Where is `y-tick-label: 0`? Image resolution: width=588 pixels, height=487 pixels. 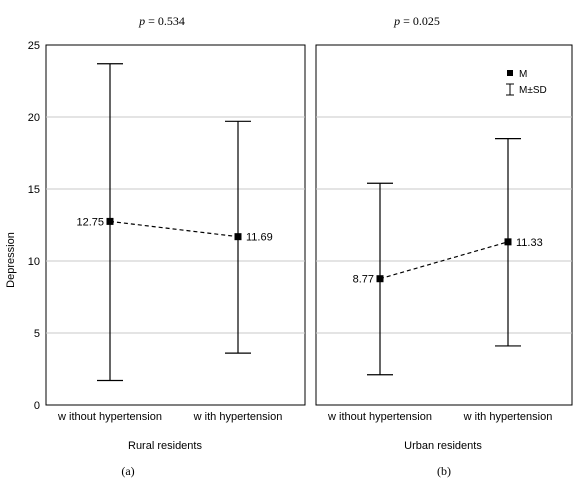 y-tick-label: 0 is located at coordinates (37, 406).